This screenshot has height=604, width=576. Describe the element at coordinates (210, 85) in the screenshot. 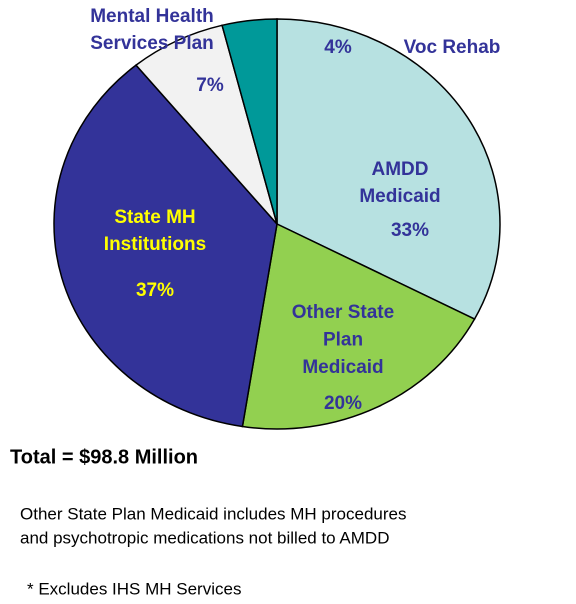

I see `value-label: 7%` at that location.